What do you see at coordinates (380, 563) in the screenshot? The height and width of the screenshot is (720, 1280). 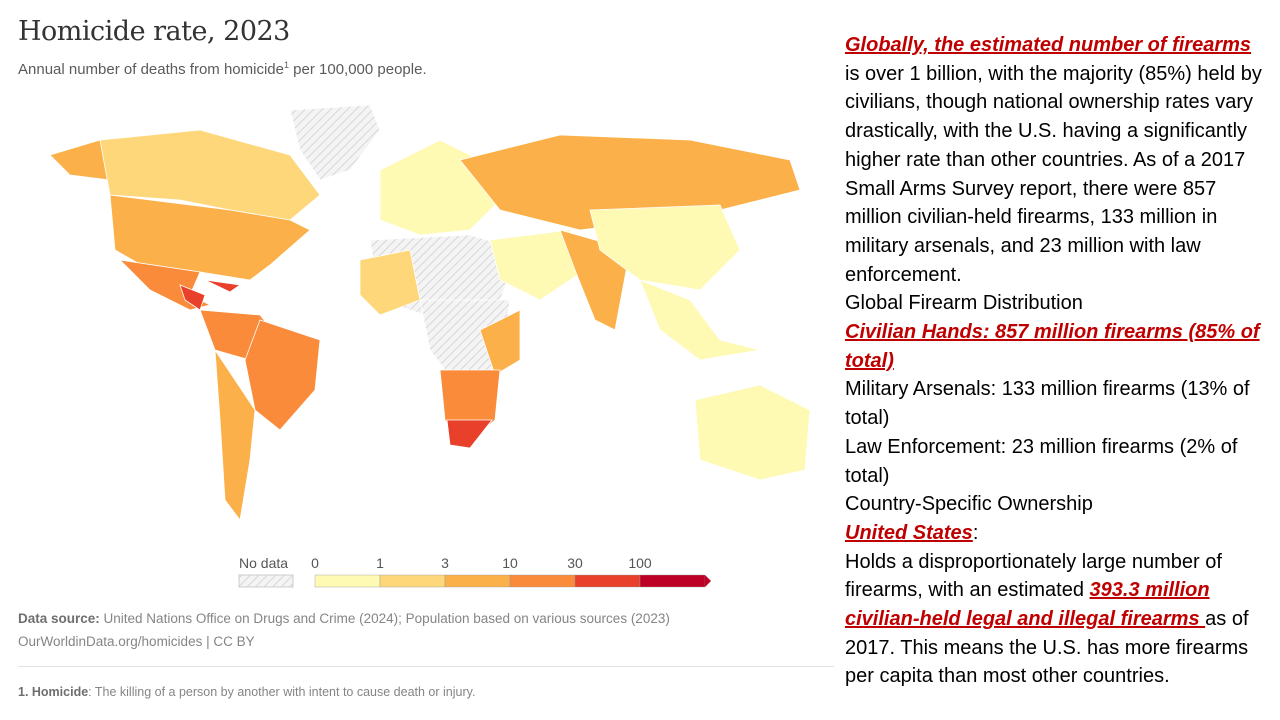 I see `legend-tick-label: 1` at bounding box center [380, 563].